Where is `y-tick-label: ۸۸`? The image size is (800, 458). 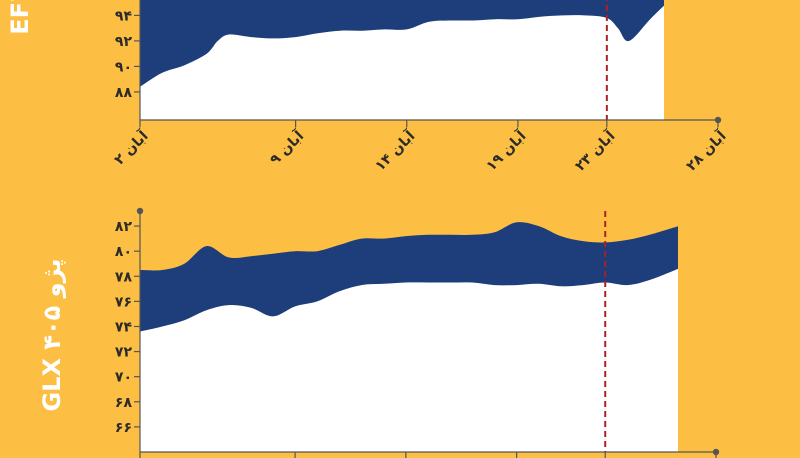
y-tick-label: ۸۸ is located at coordinates (124, 93).